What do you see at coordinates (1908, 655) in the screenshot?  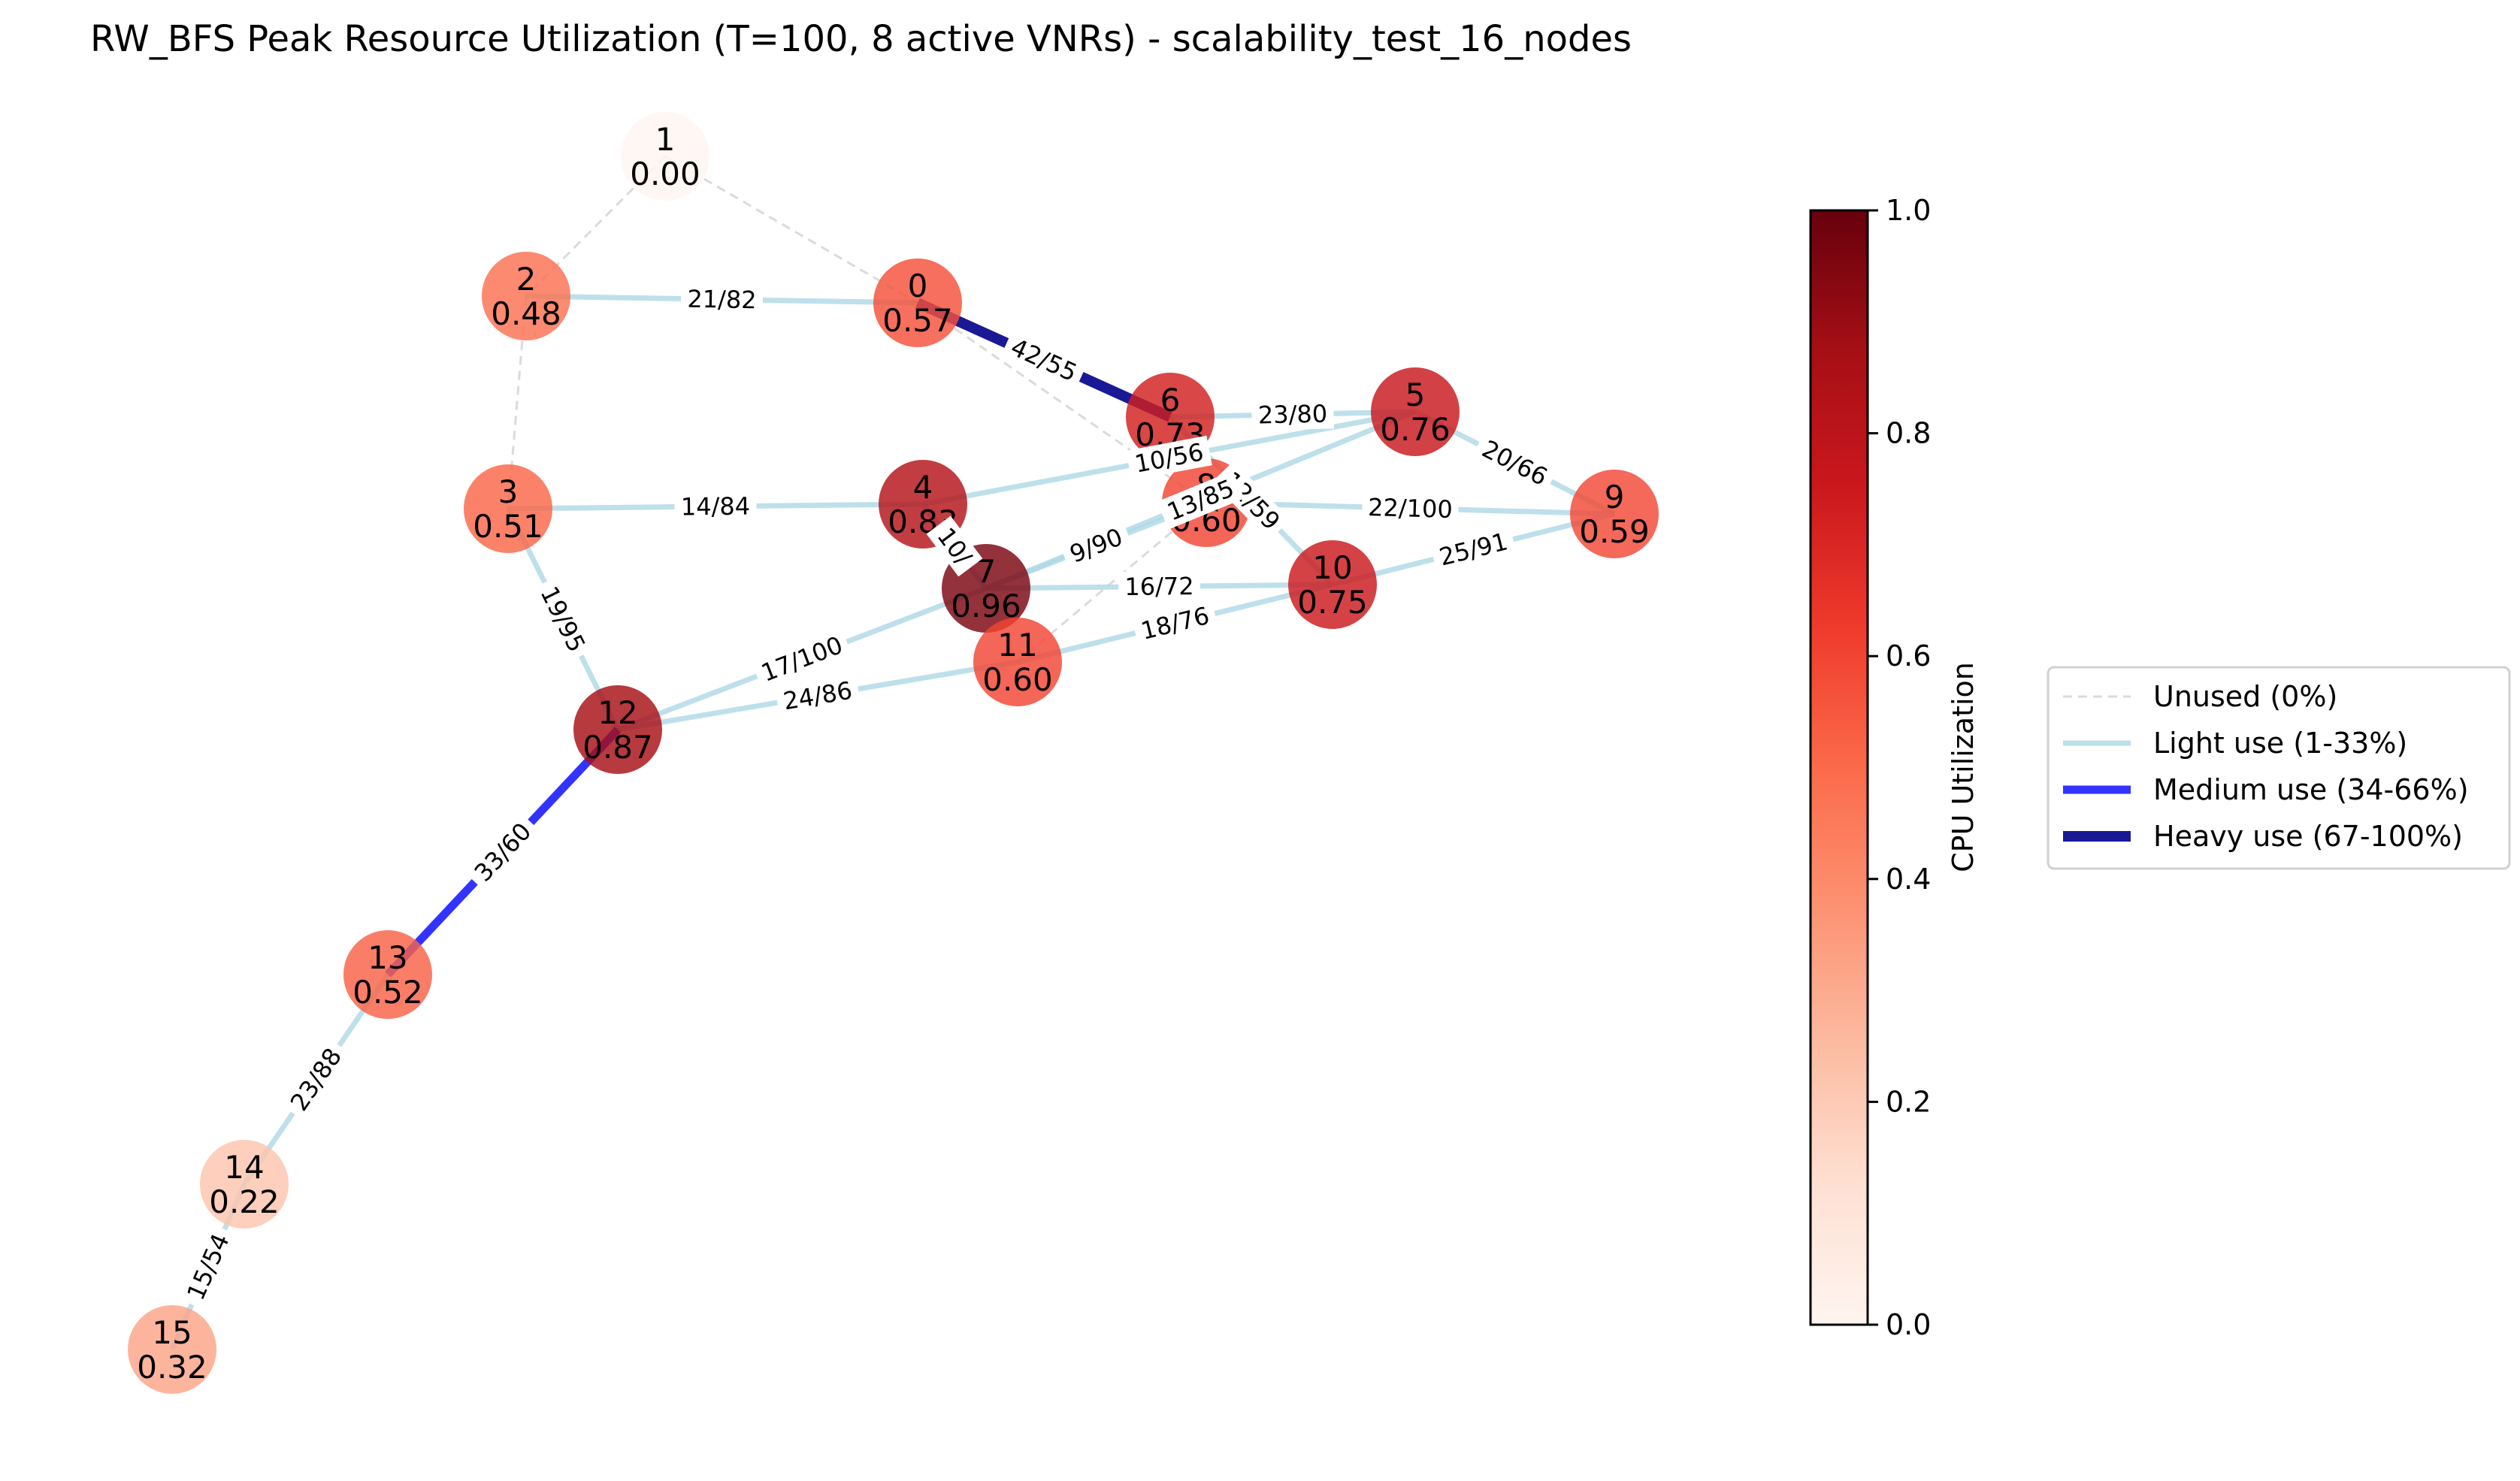 I see `colorbar-tick-label: 0.6` at bounding box center [1908, 655].